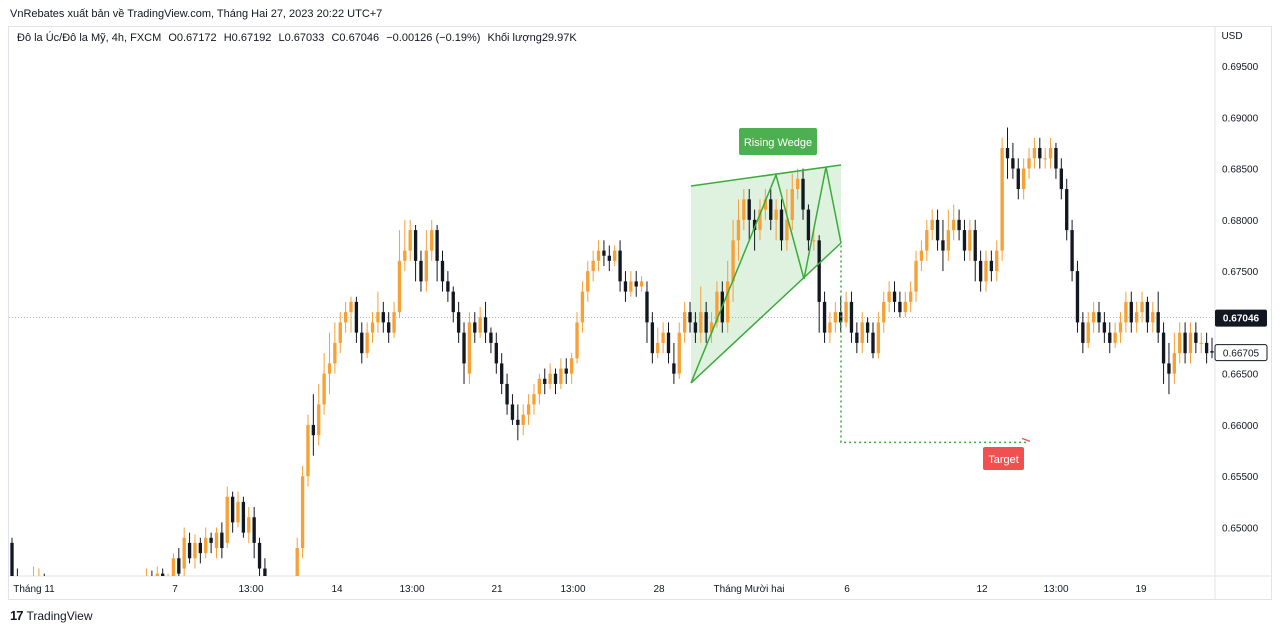  I want to click on target-marker, so click(1026, 439).